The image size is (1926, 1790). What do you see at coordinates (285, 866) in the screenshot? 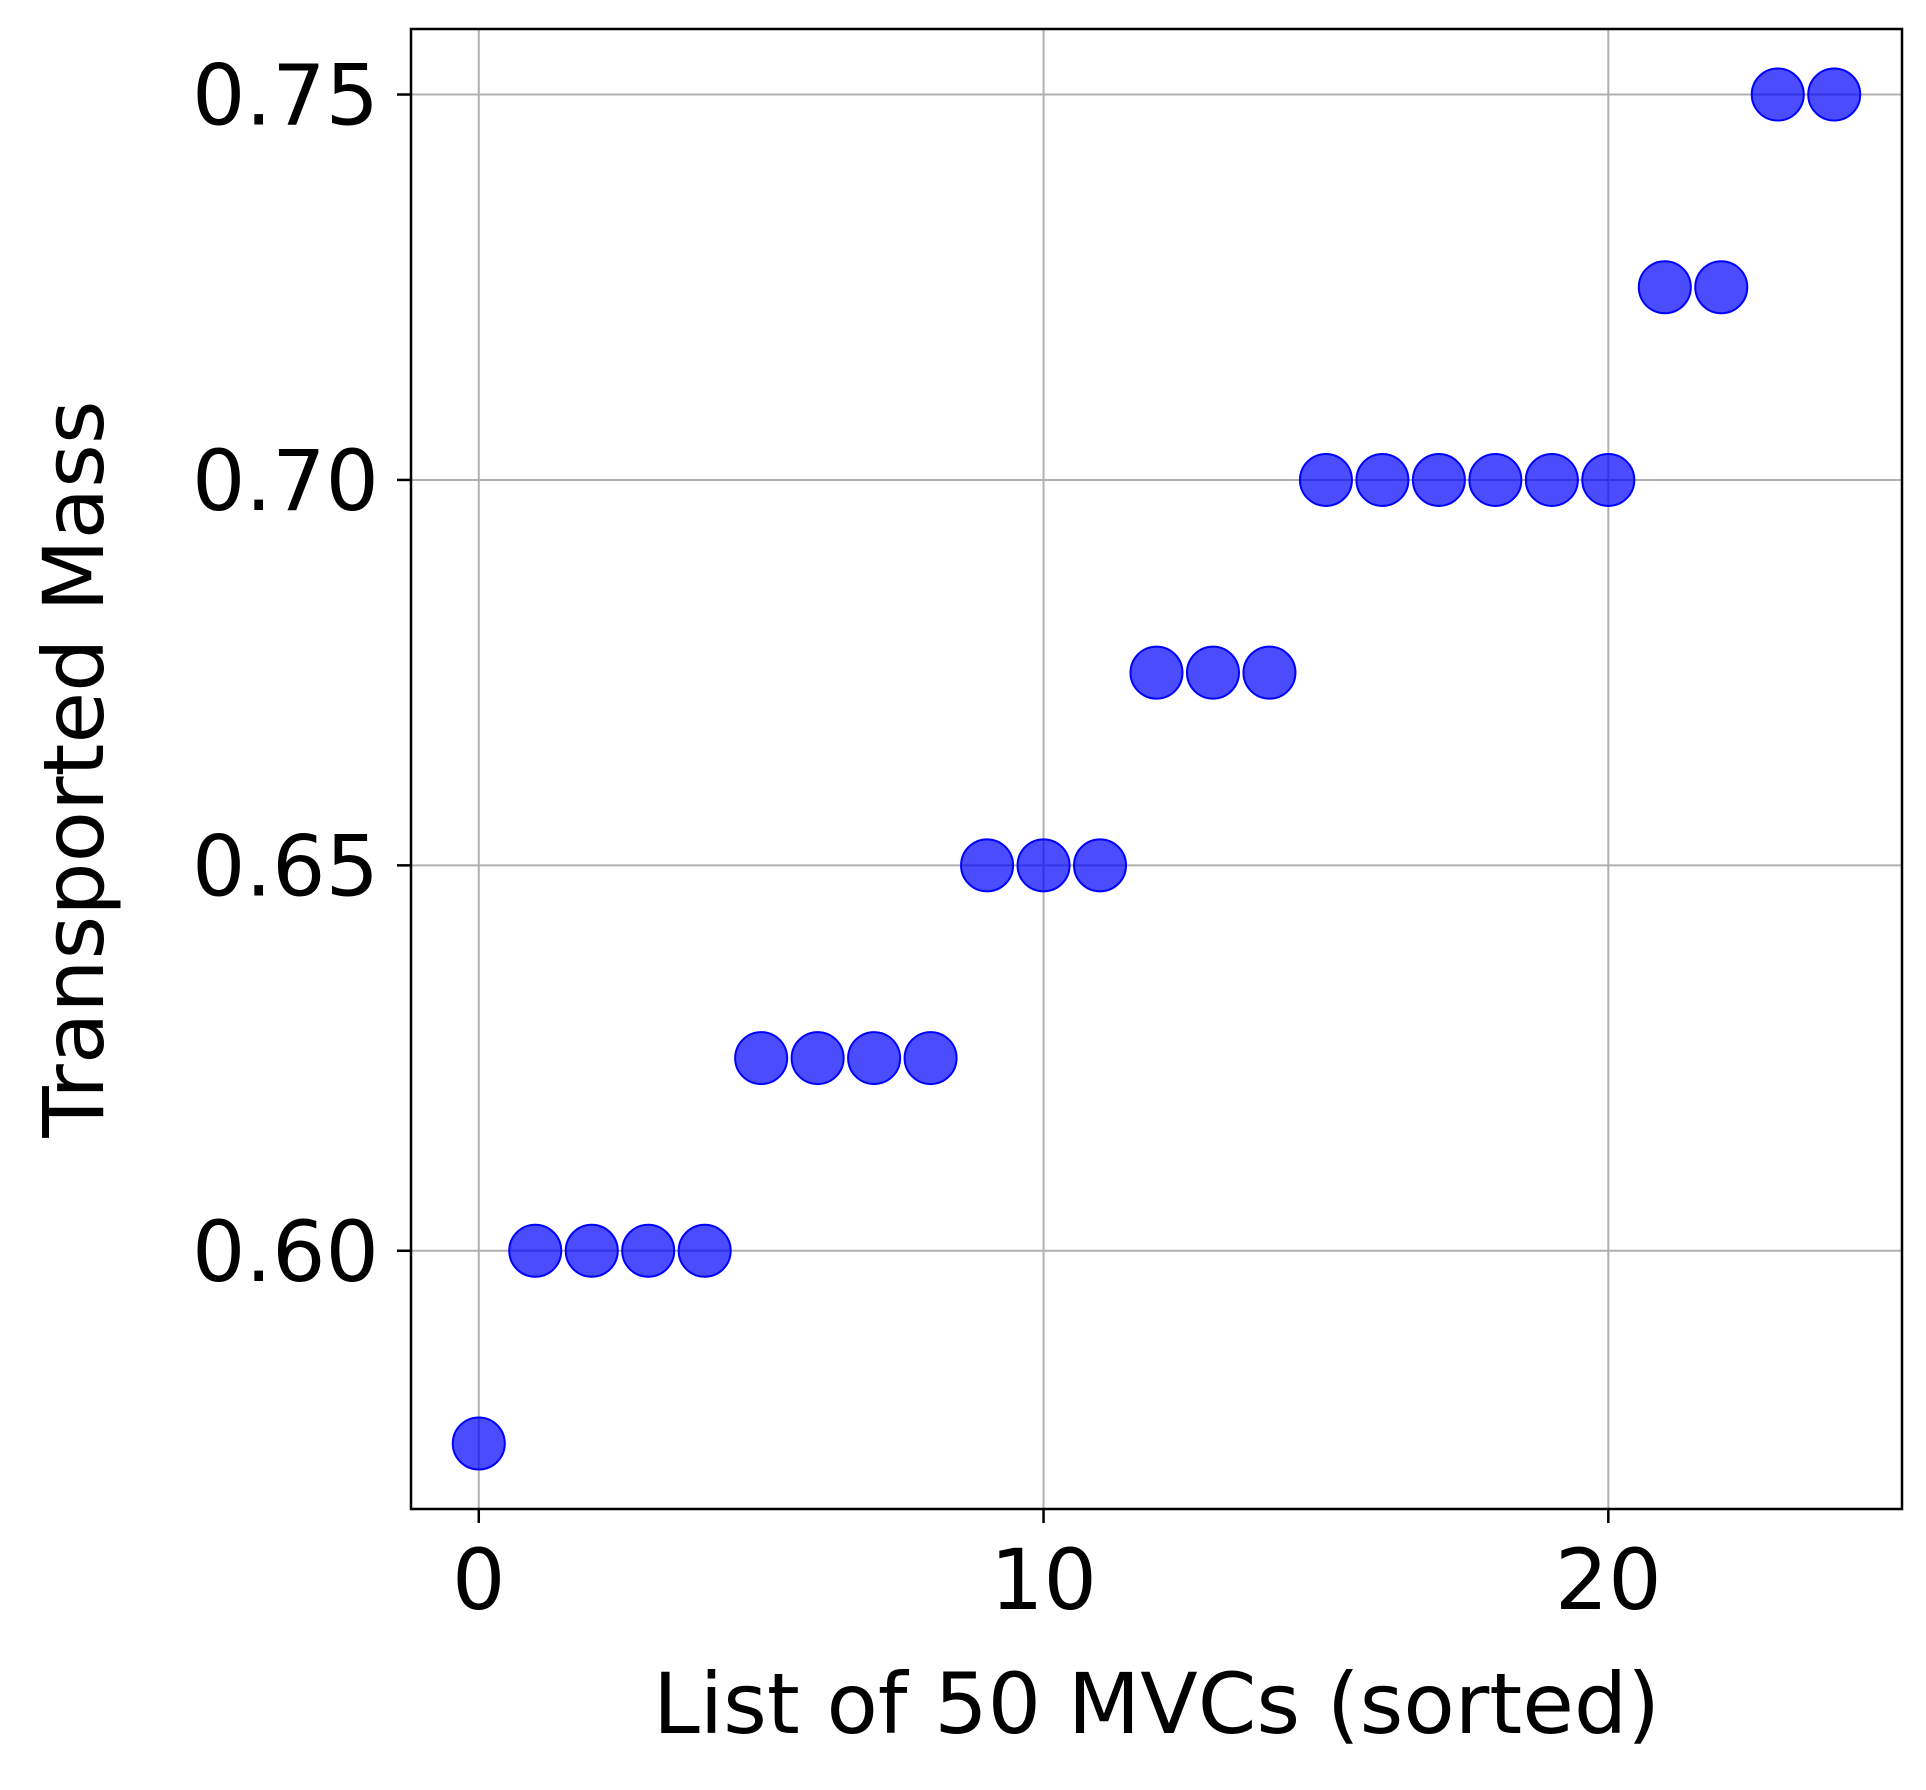
I see `y-tick-label: 0.65` at bounding box center [285, 866].